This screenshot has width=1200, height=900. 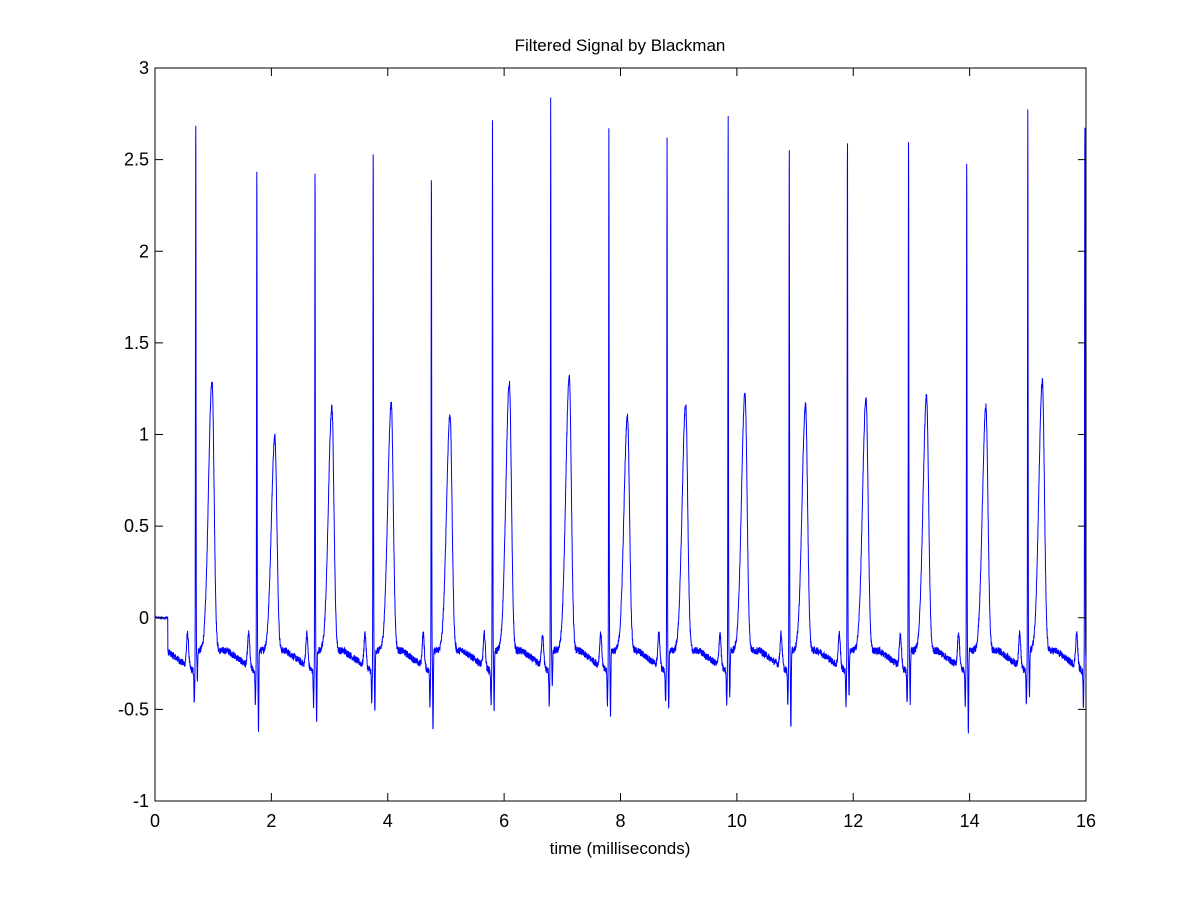 I want to click on y-tick-label: -0.5, so click(x=133, y=709).